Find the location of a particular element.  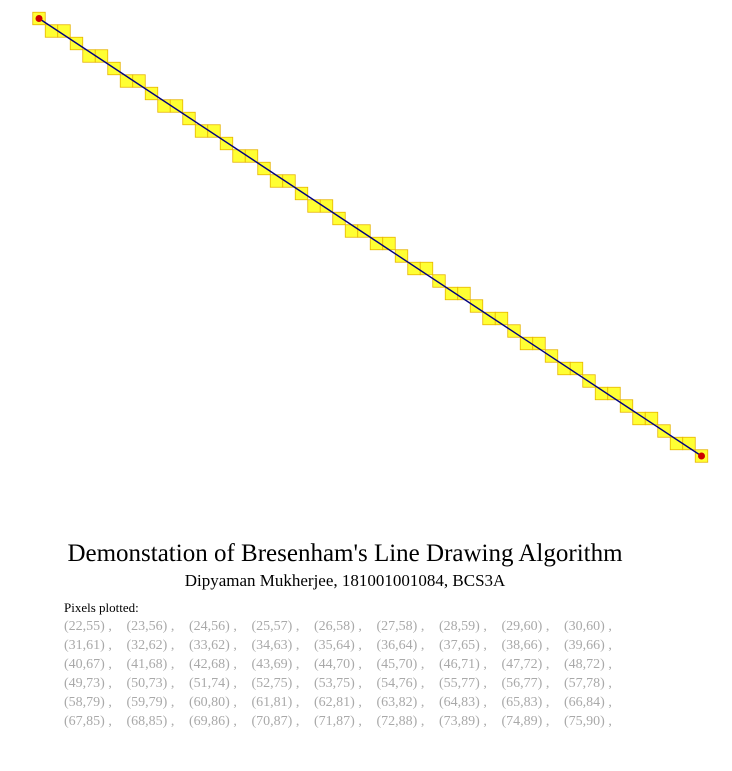

pixel-coordinate: (30,60) , is located at coordinates (588, 626).